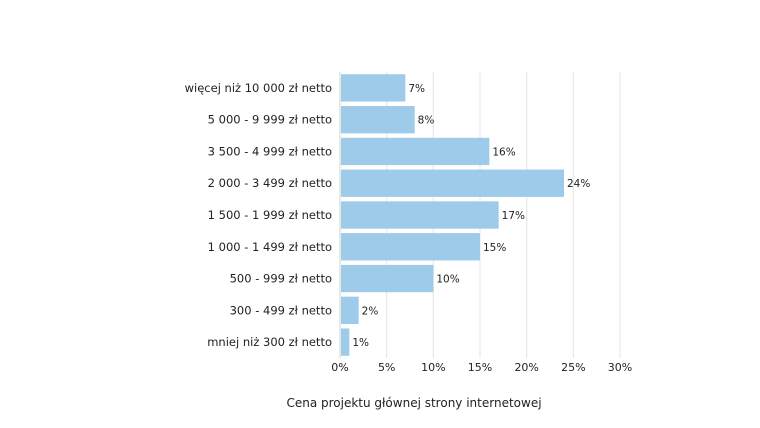  I want to click on category-label: 2 000 - 3 499 zł netto, so click(270, 183).